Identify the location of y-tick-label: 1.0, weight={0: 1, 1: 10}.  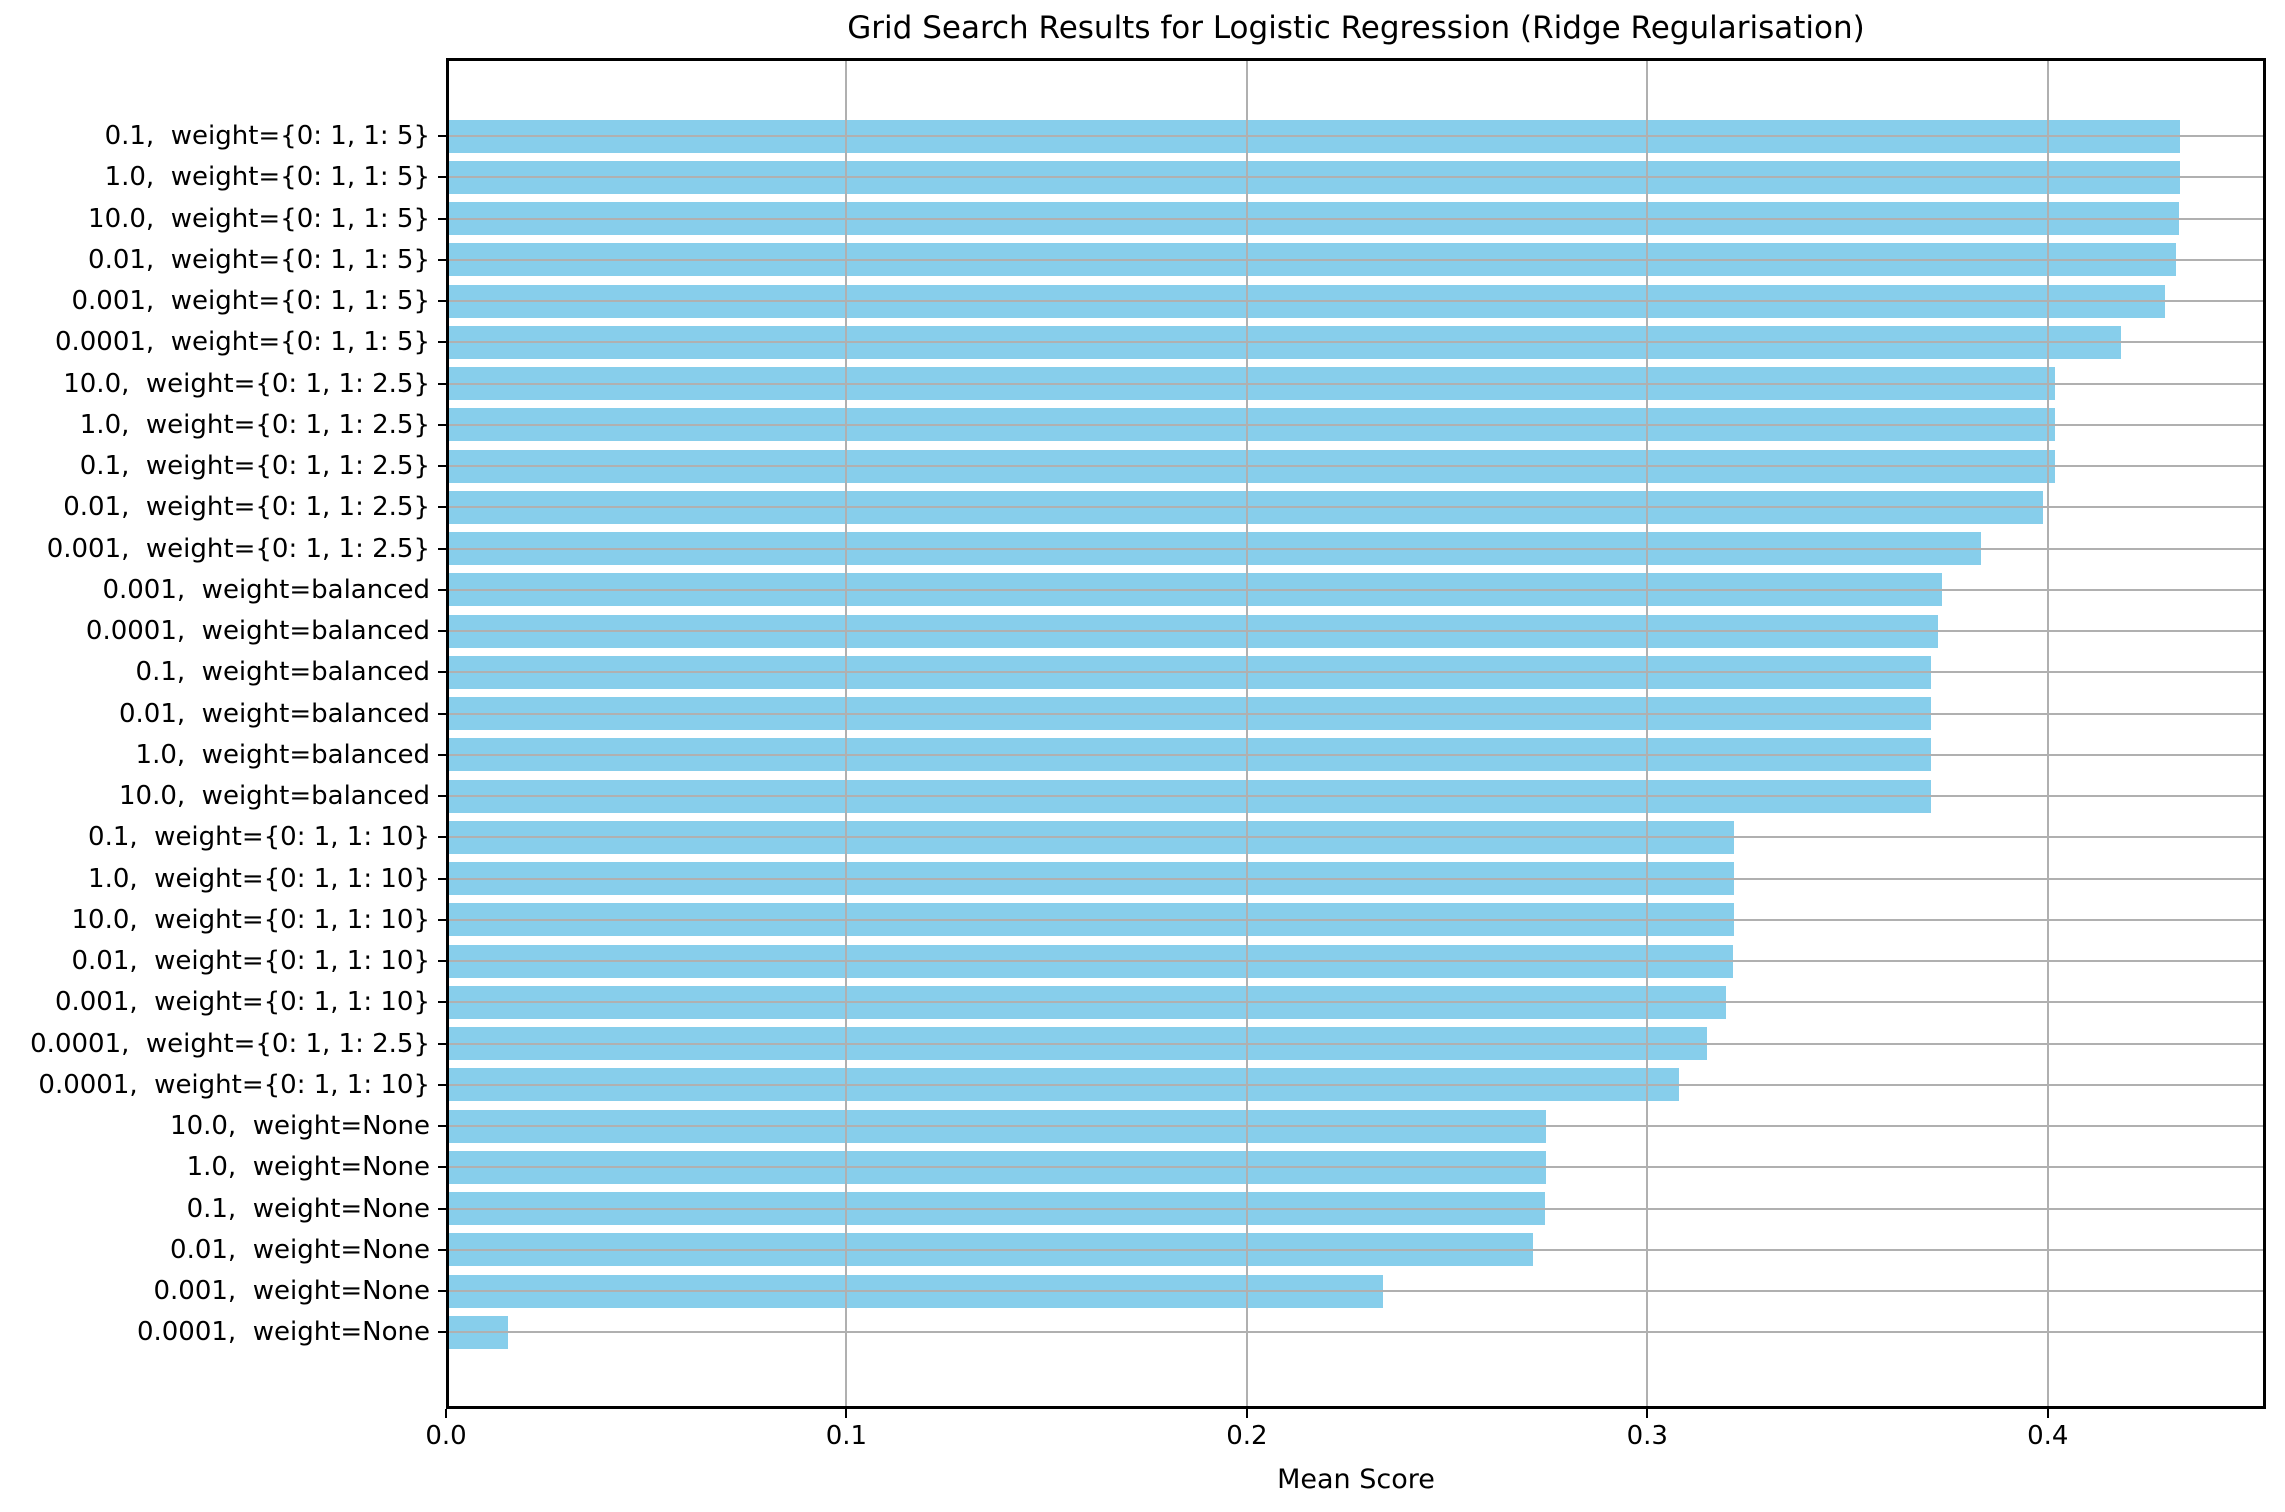
(259, 878).